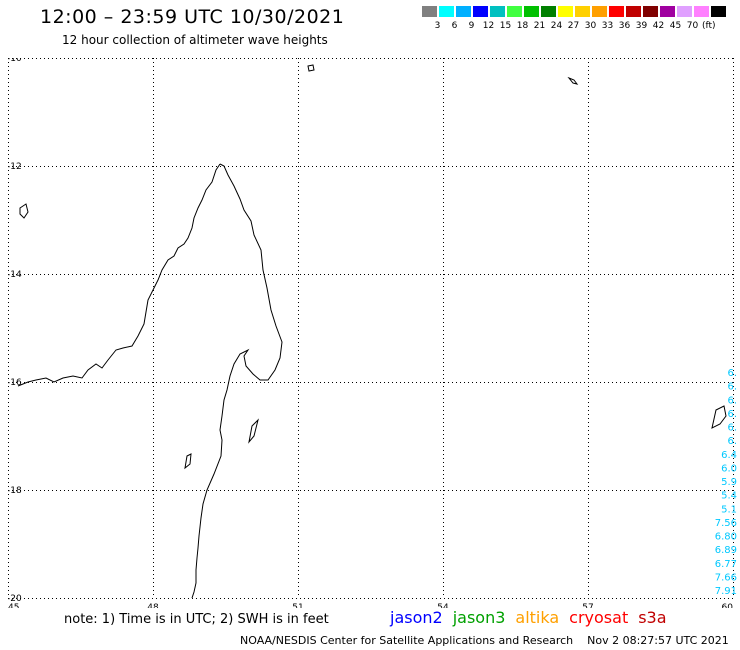 Image resolution: width=740 pixels, height=650 pixels. Describe the element at coordinates (729, 468) in the screenshot. I see `wave-height-observation: 6.0` at that location.